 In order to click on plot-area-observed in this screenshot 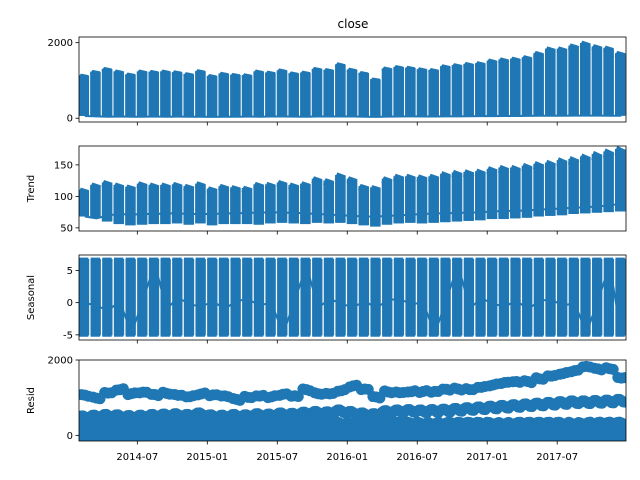, I will do `click(352, 79)`.